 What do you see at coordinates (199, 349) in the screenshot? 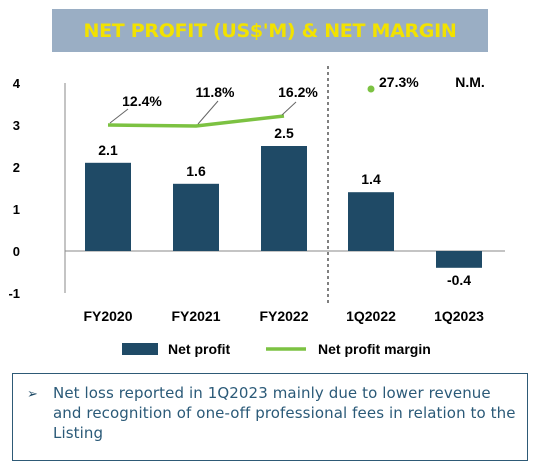
I see `legend-label-net-profit: Net profit` at bounding box center [199, 349].